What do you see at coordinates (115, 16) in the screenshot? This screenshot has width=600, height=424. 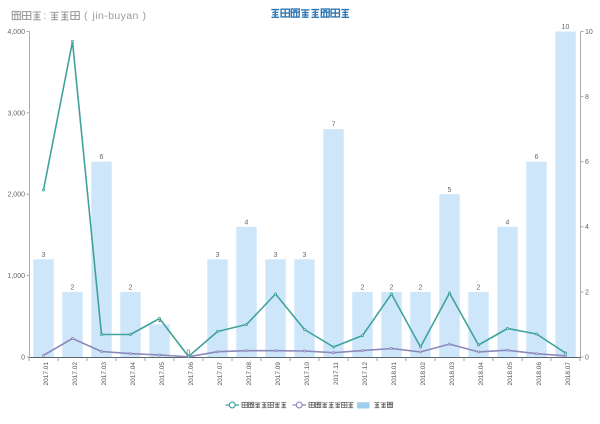 I see `svg-text: jin-buyan` at bounding box center [115, 16].